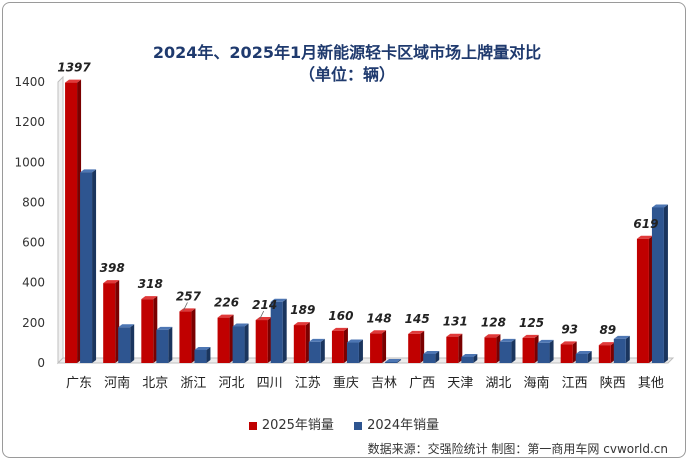 This screenshot has width=688, height=460. Describe the element at coordinates (60, 220) in the screenshot. I see `y-axis-wall` at that location.